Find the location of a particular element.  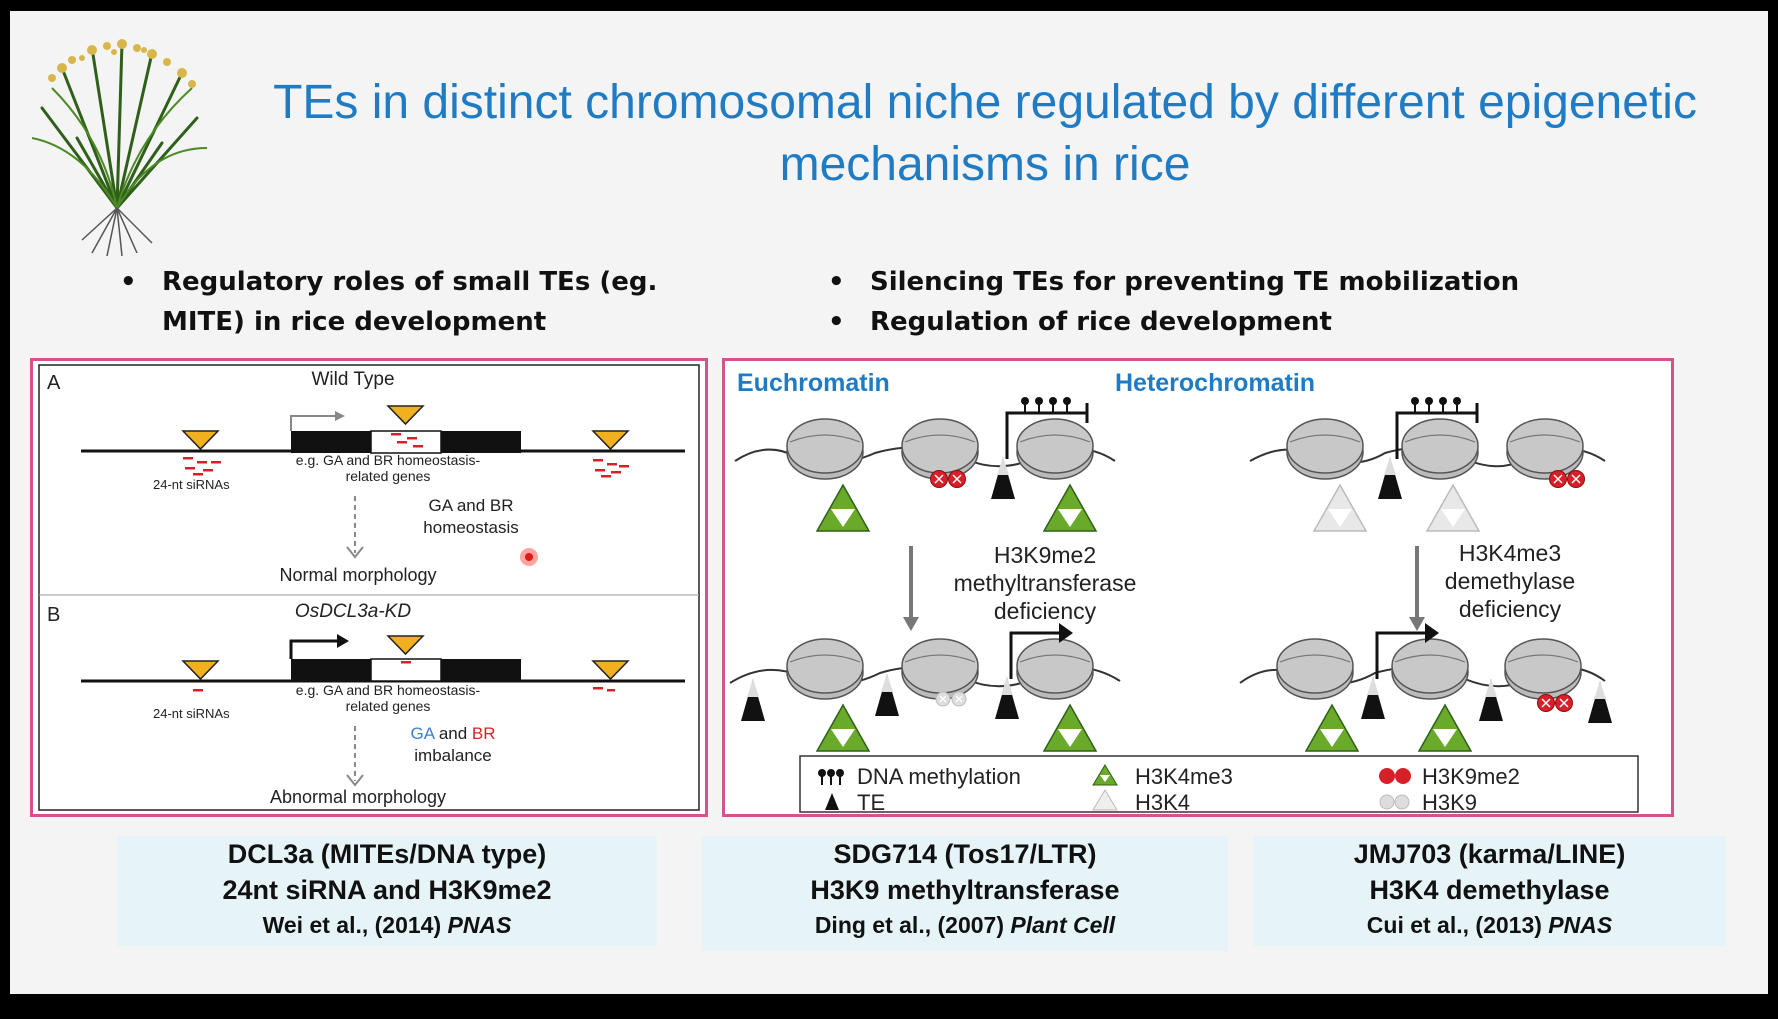

journal-name: Plant Cell is located at coordinates (1063, 925).